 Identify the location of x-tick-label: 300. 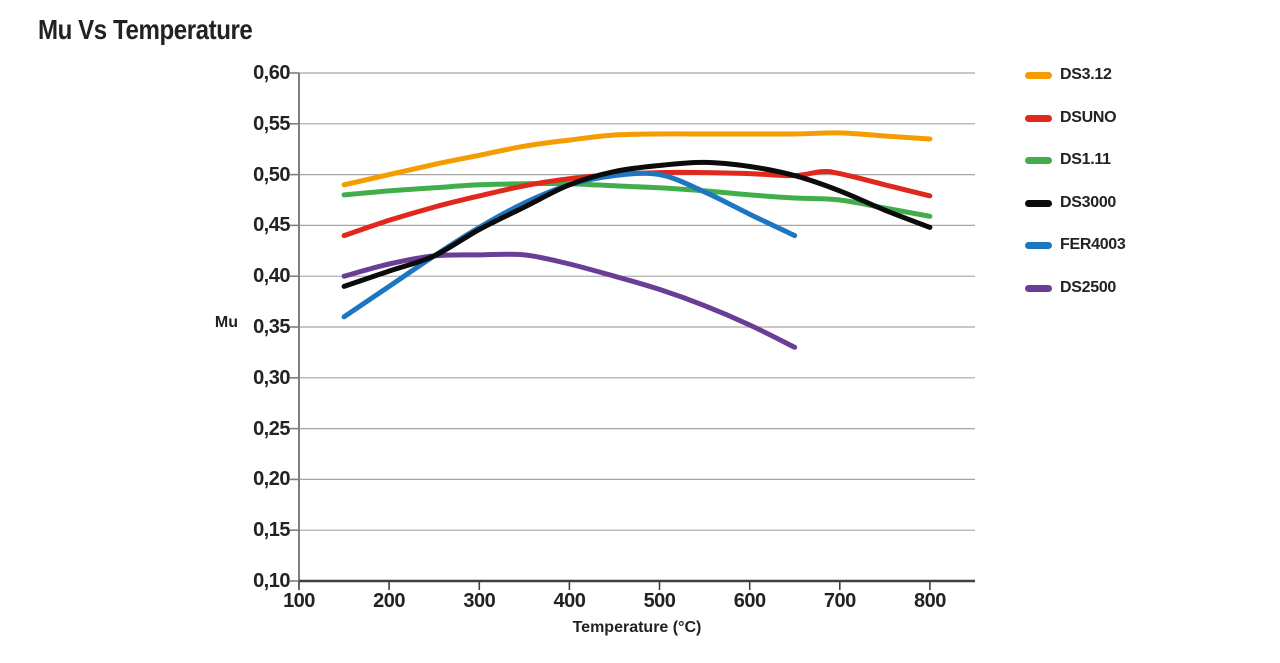
(479, 601).